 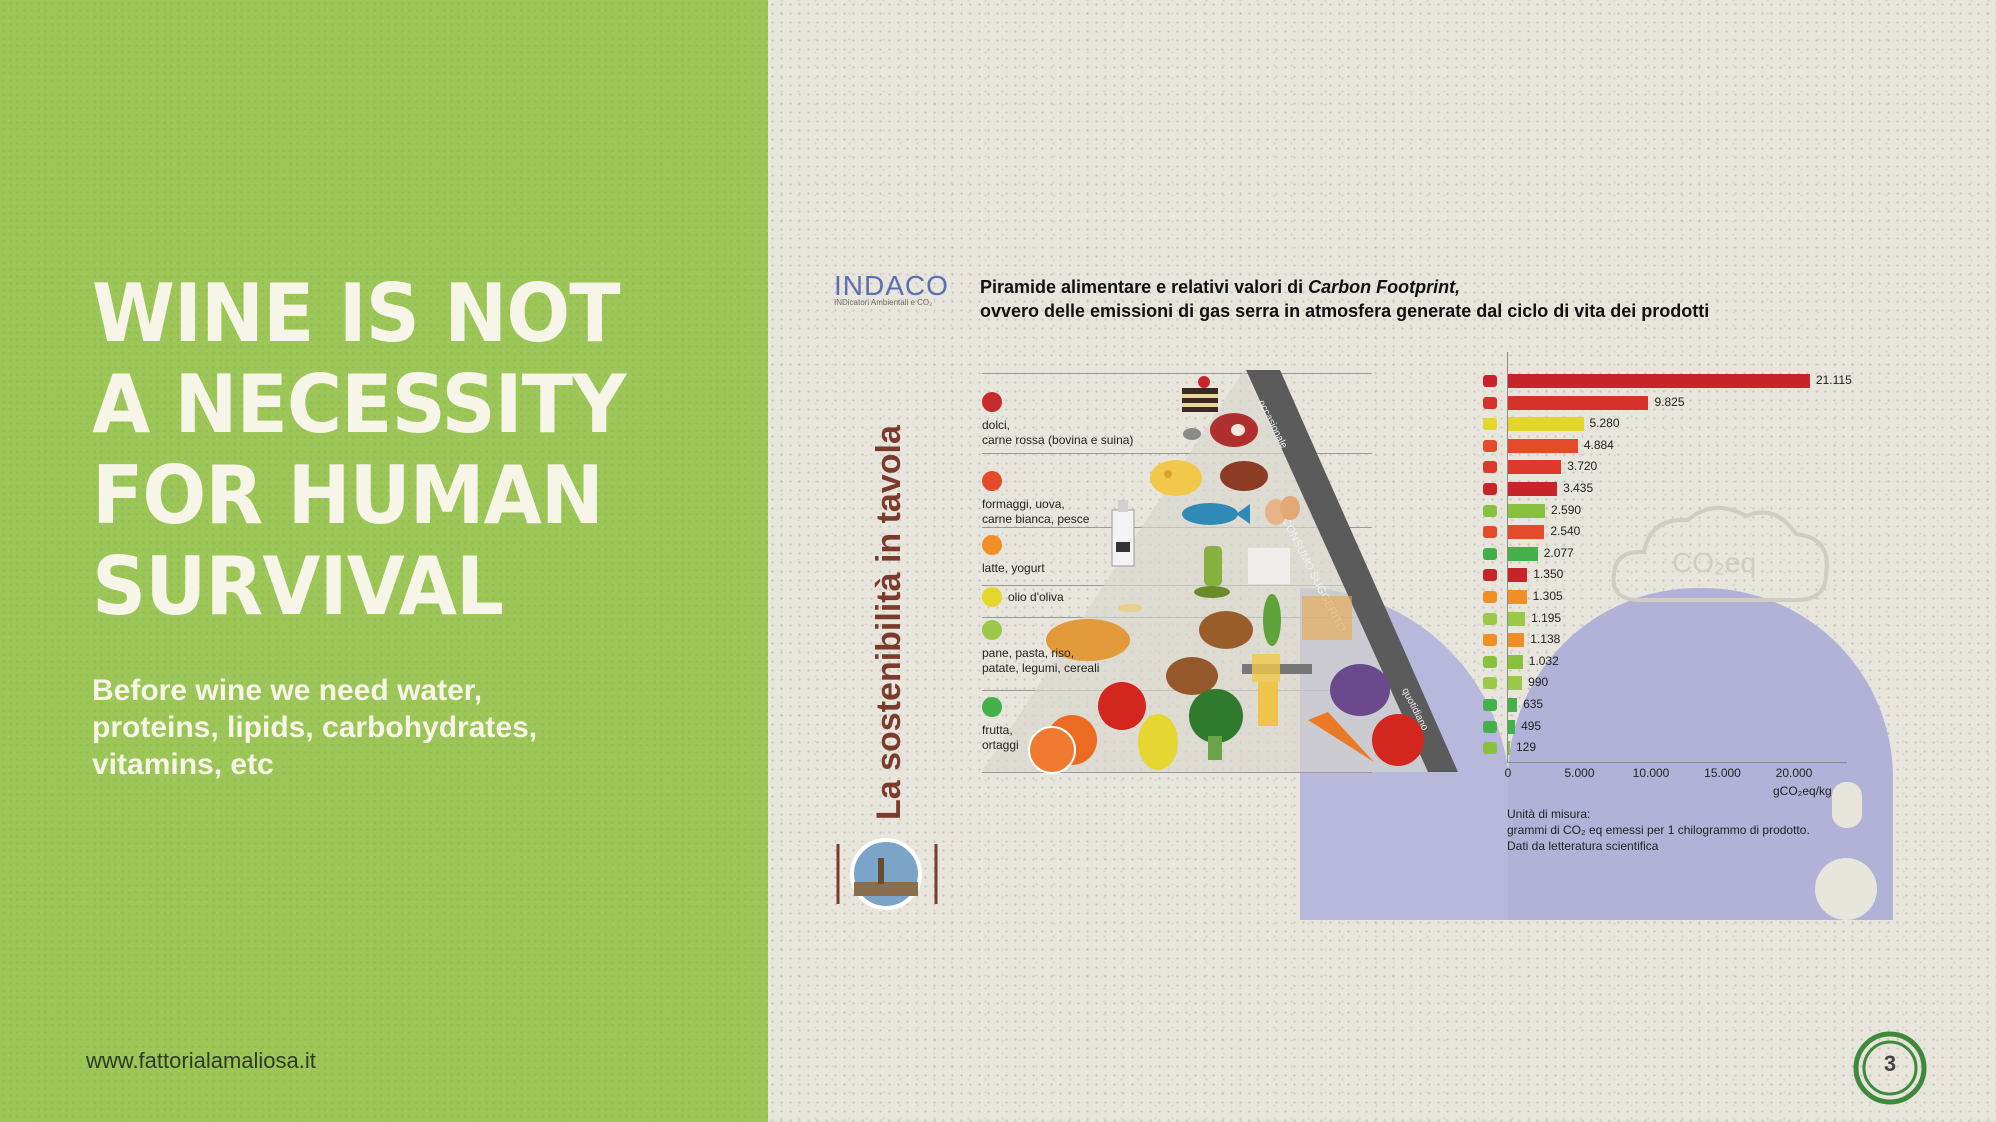 I want to click on beef-icon, so click(x=1490, y=381).